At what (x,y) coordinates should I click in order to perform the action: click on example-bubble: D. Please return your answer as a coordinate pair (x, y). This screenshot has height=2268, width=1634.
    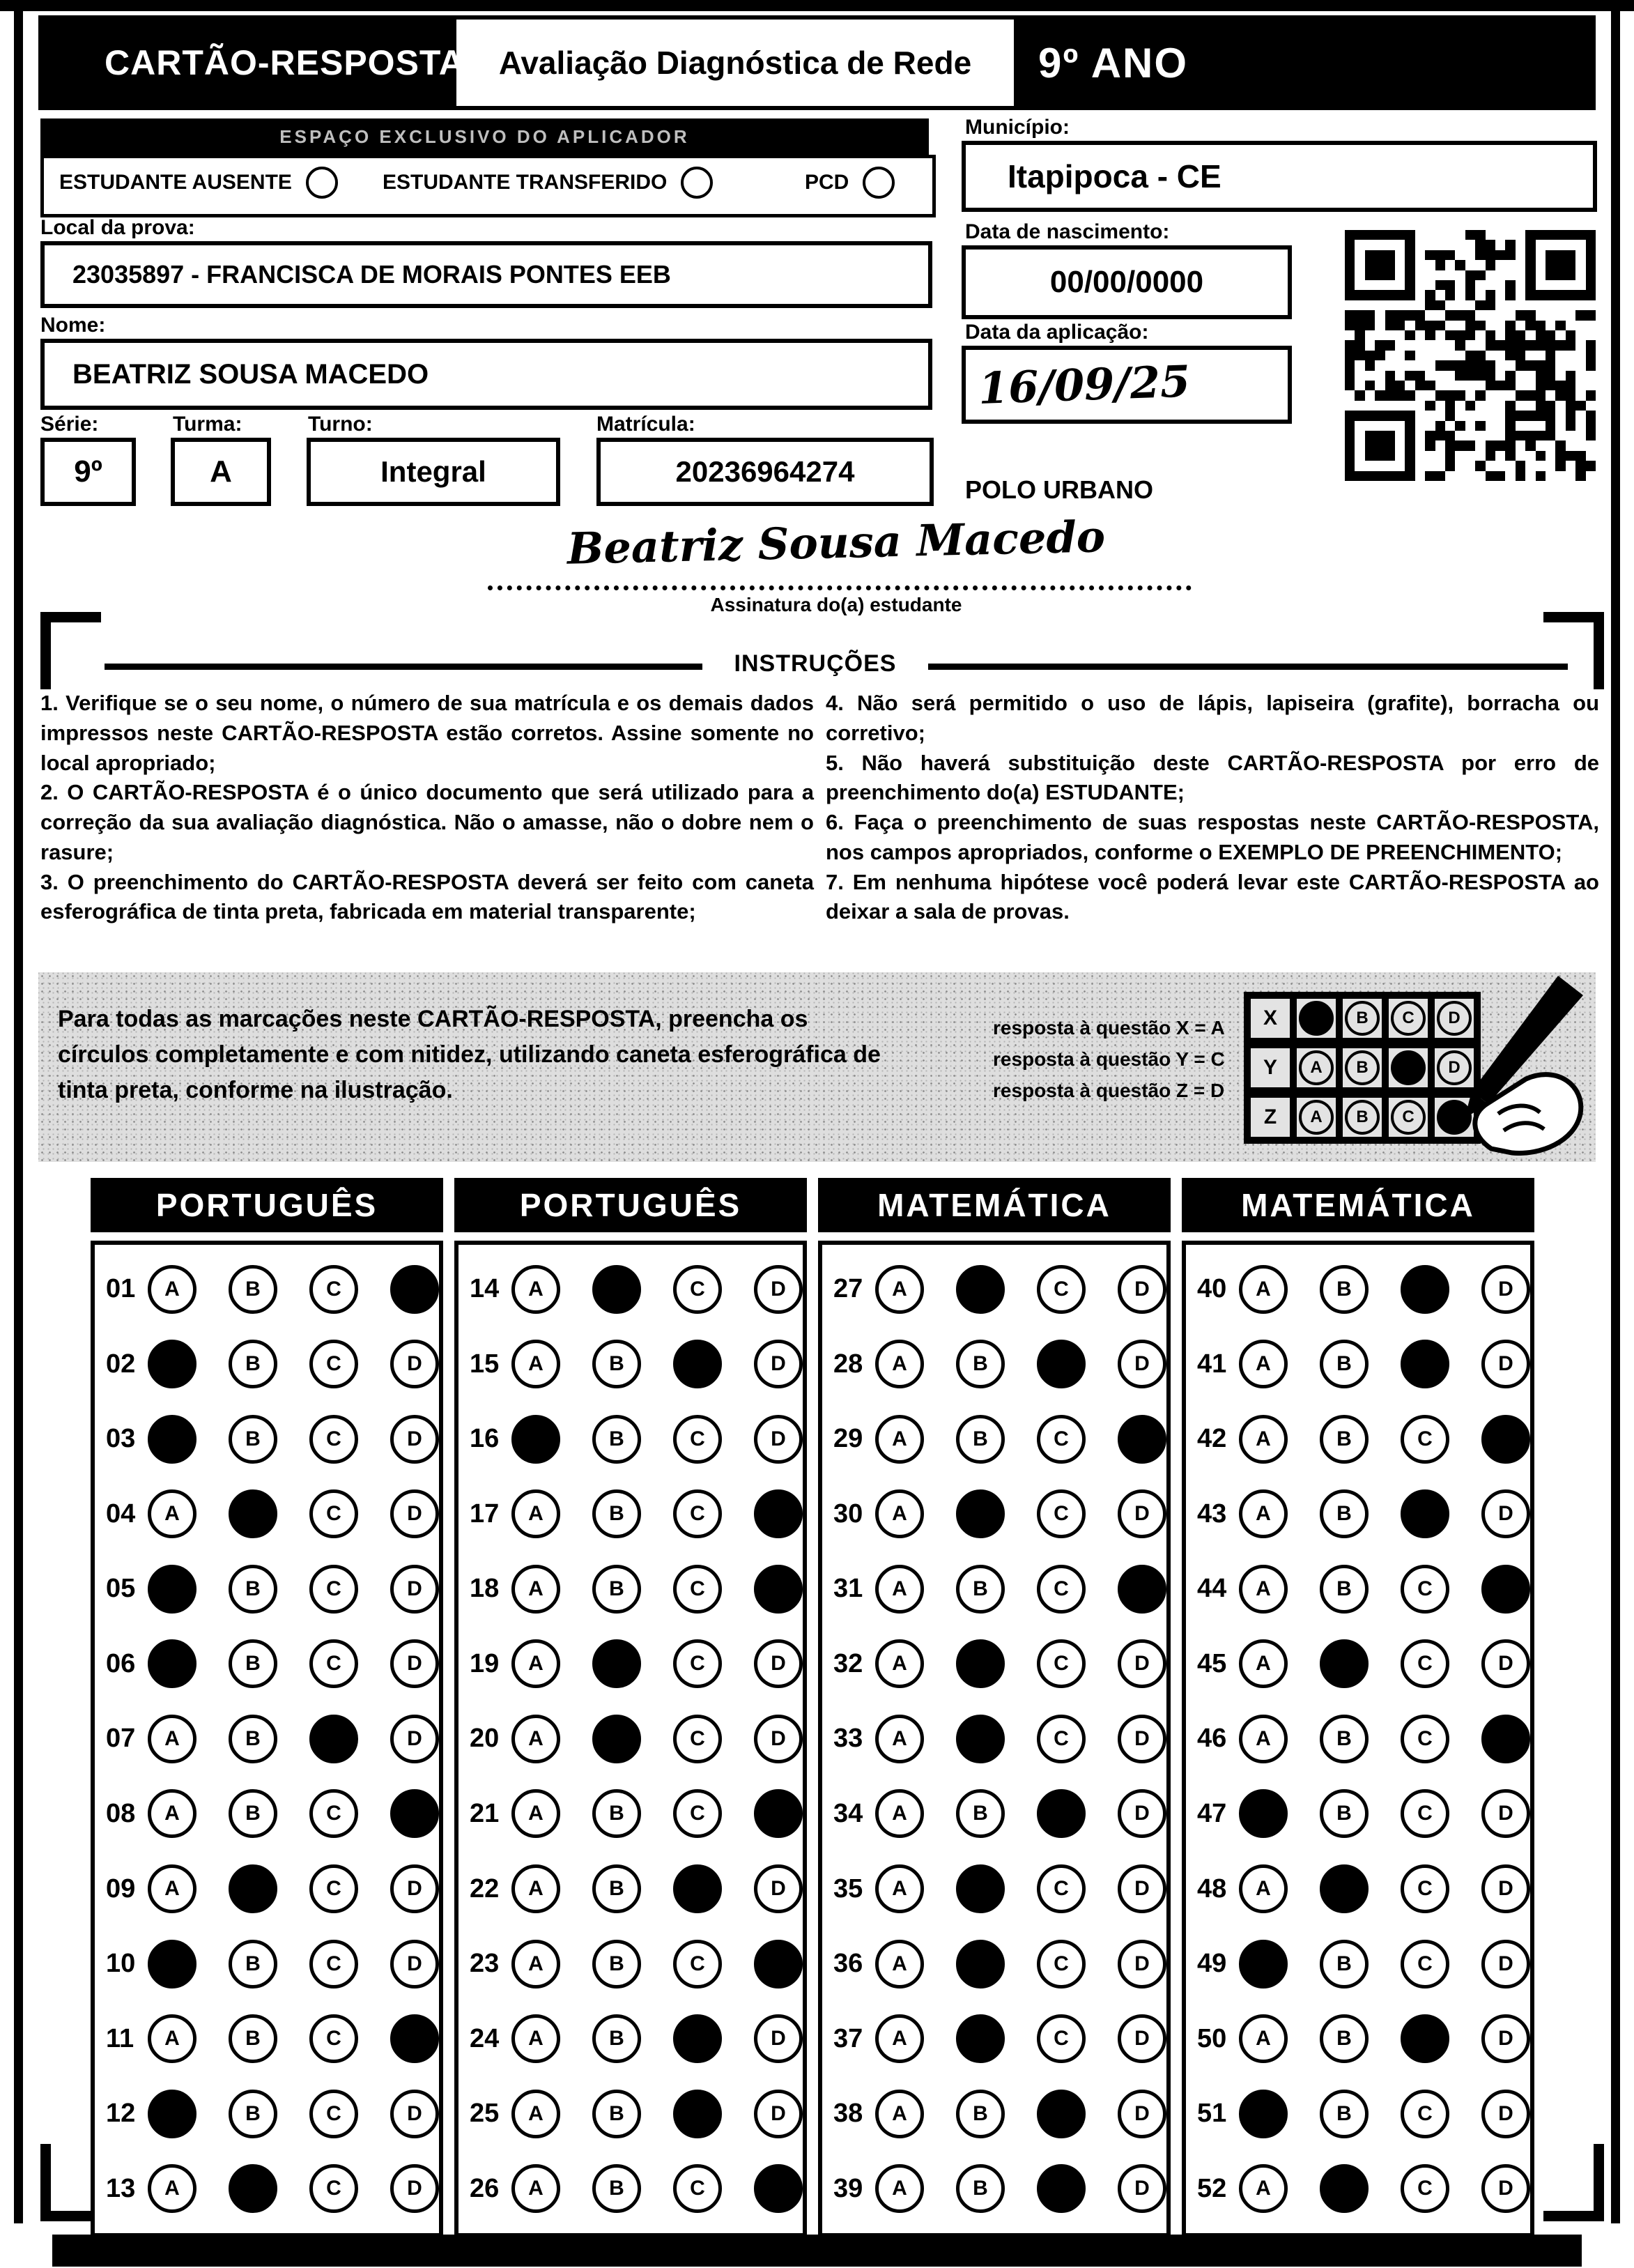
    Looking at the image, I should click on (1454, 1067).